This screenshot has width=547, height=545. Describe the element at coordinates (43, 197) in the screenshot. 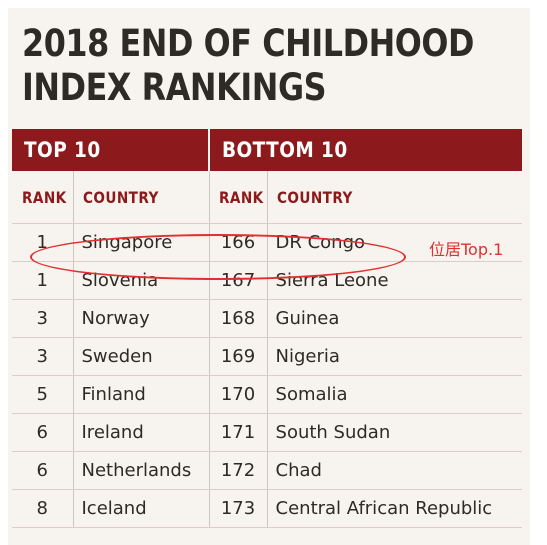

I see `top-rank-column-header: RANK` at that location.